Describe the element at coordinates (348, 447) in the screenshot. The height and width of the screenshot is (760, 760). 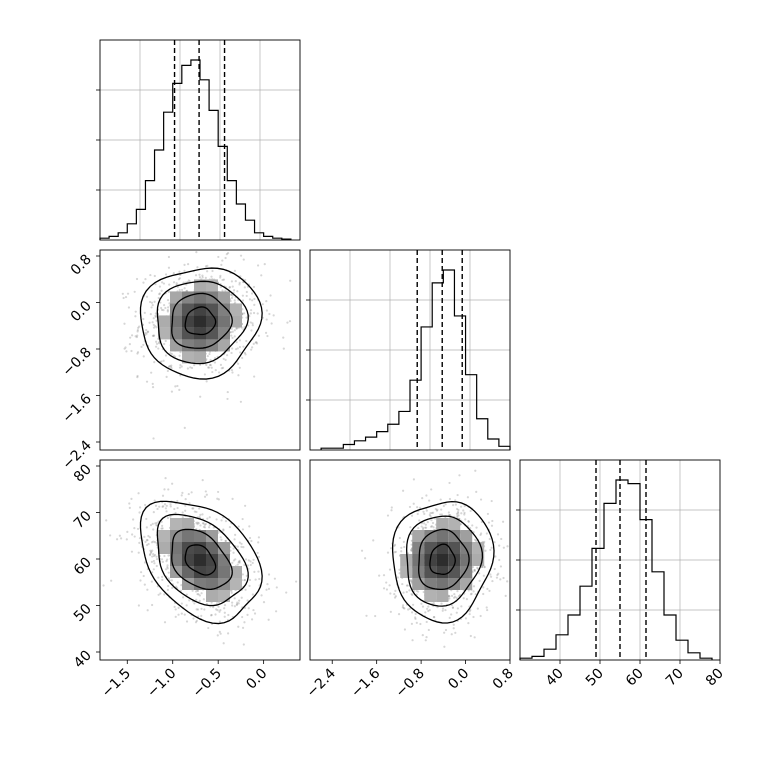
I see `param-2-marginal-bin` at that location.